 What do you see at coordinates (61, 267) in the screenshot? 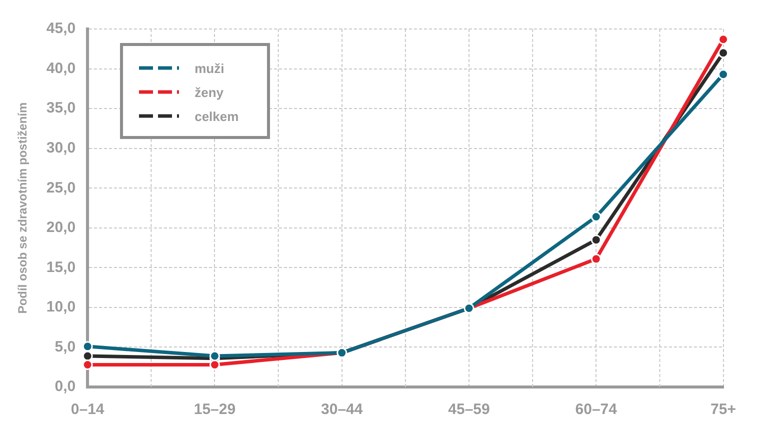
I see `y-tick-label: 15,0` at bounding box center [61, 267].